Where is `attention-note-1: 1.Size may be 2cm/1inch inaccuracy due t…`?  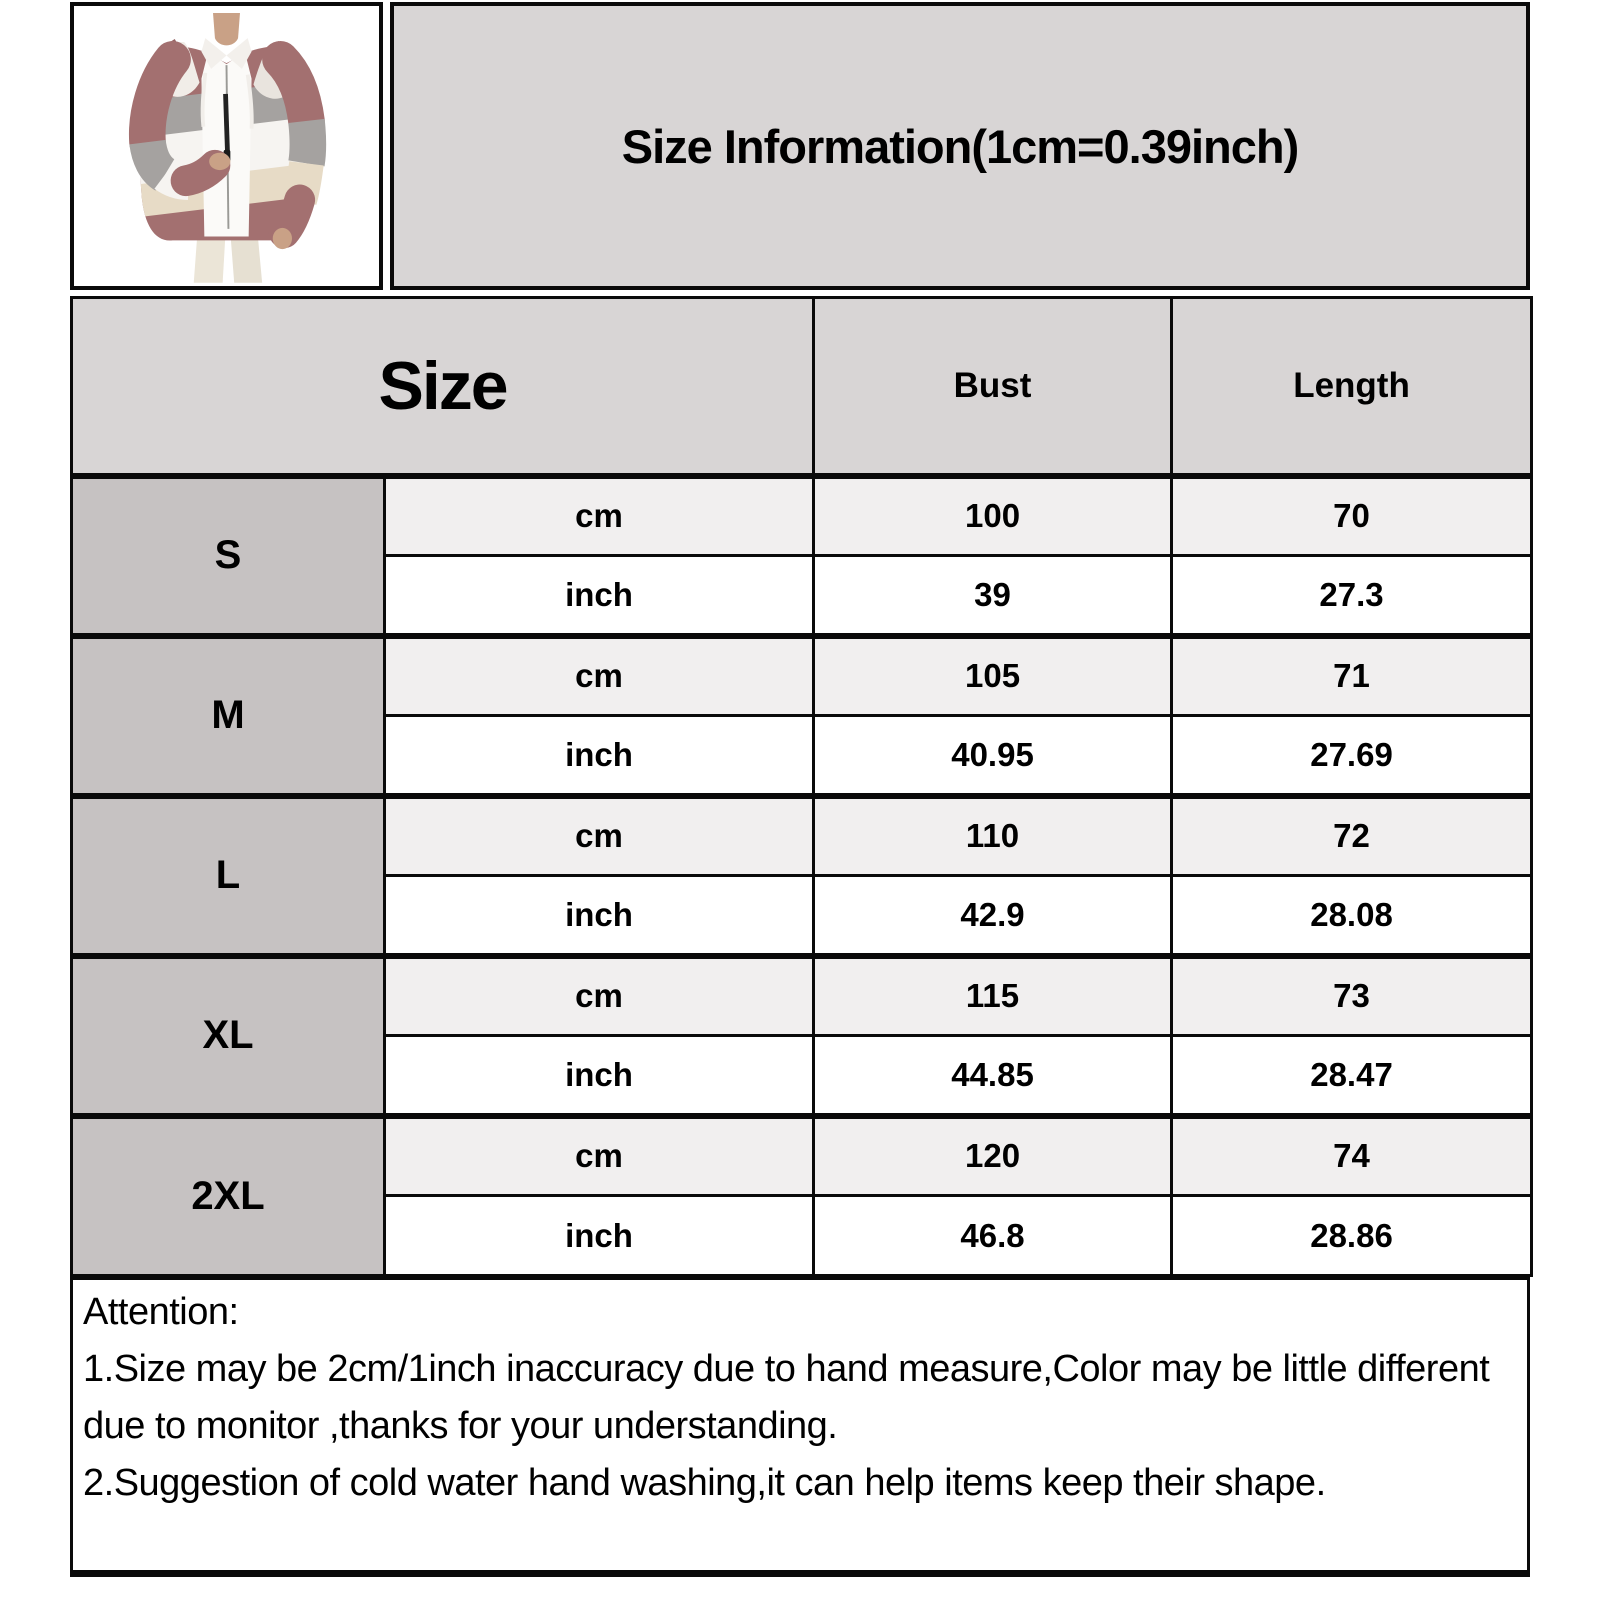 attention-note-1: 1.Size may be 2cm/1inch inaccuracy due t… is located at coordinates (786, 1397).